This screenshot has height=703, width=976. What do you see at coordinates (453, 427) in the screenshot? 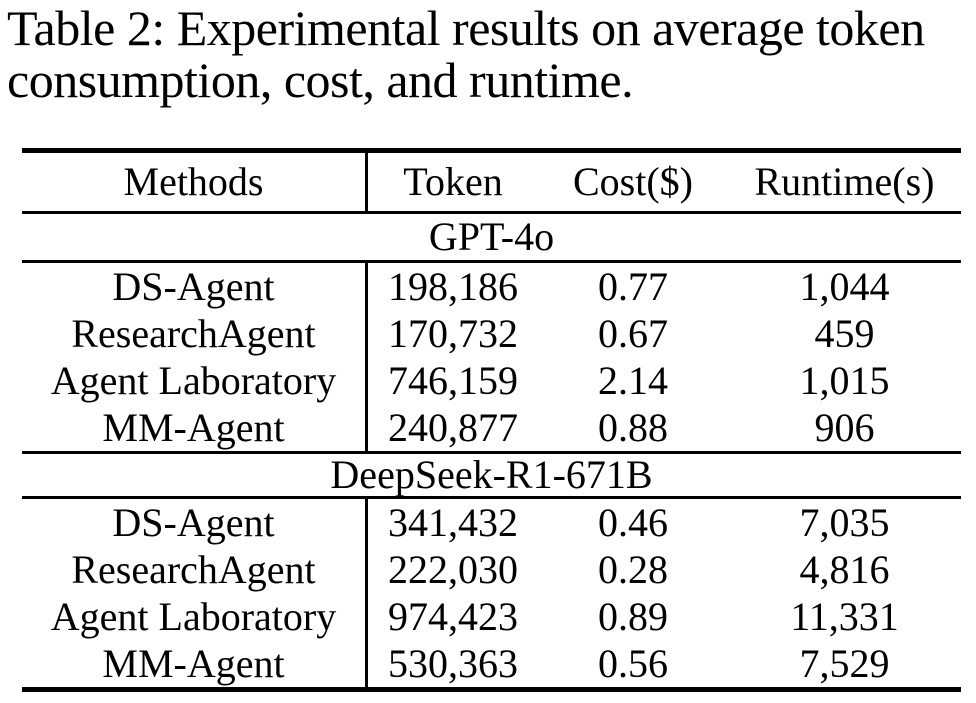
I see `token-cell: 240,877` at bounding box center [453, 427].